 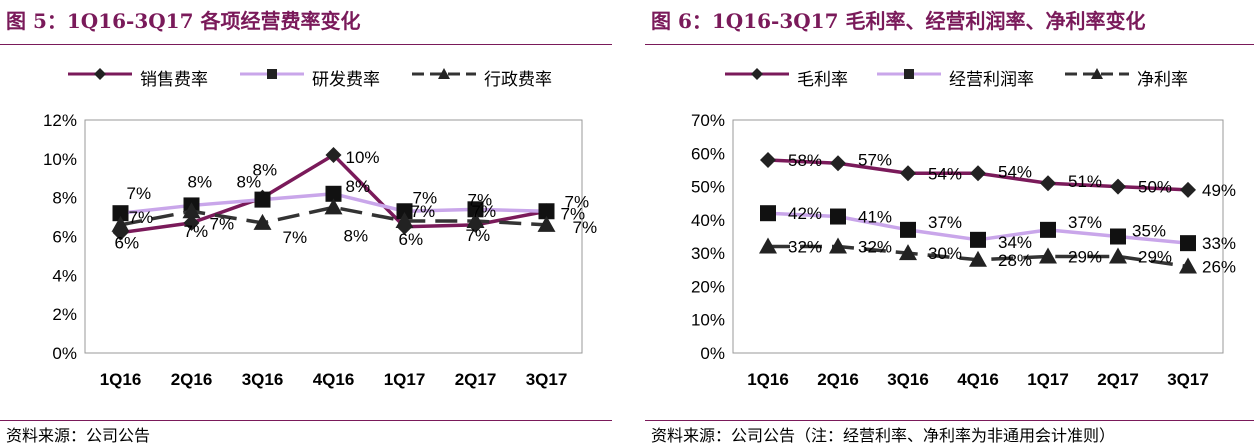 I want to click on y-tick-label: 6%, so click(x=64, y=237).